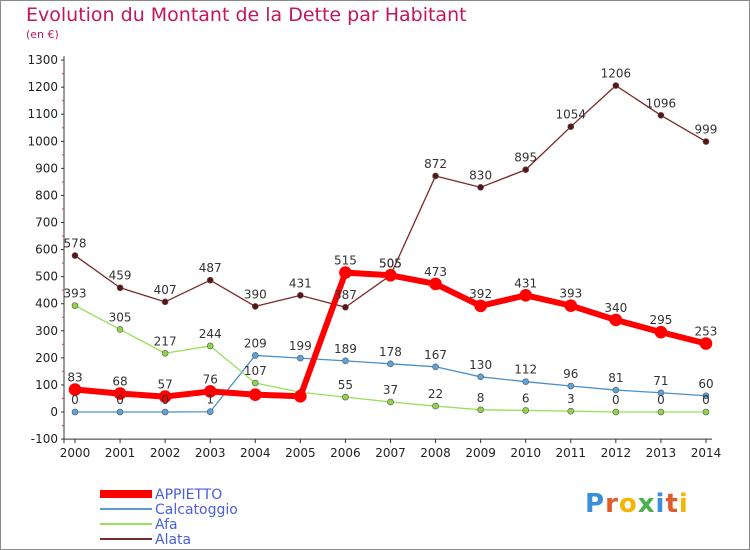 The width and height of the screenshot is (750, 550). What do you see at coordinates (435, 355) in the screenshot?
I see `data-label-calcatoggio: 167` at bounding box center [435, 355].